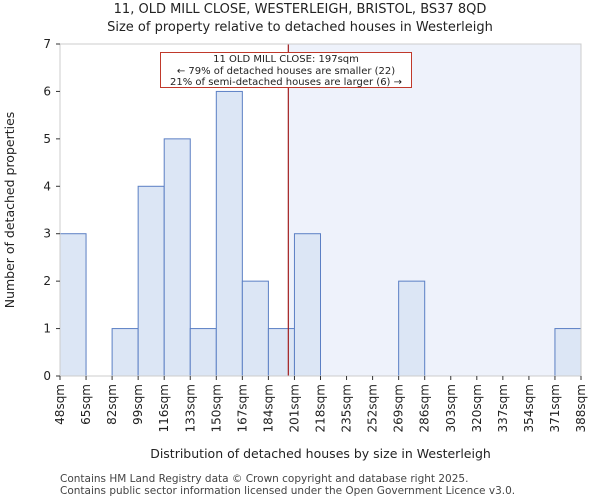 This screenshot has height=500, width=600. What do you see at coordinates (503, 408) in the screenshot?
I see `x-tick-label: 337sqm` at bounding box center [503, 408].